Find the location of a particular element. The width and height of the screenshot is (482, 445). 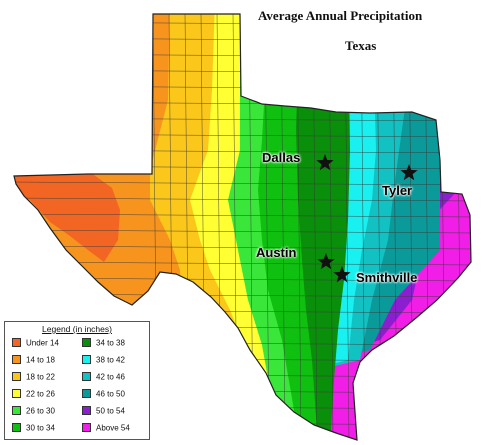

legend-item: 14 to 18 is located at coordinates (33, 359).